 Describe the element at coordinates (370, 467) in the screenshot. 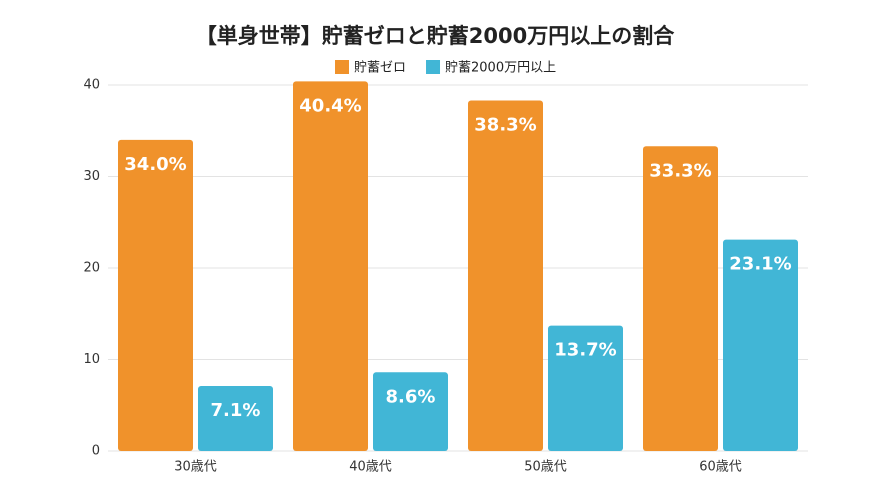

I see `x-tick-label: 40歳代` at that location.